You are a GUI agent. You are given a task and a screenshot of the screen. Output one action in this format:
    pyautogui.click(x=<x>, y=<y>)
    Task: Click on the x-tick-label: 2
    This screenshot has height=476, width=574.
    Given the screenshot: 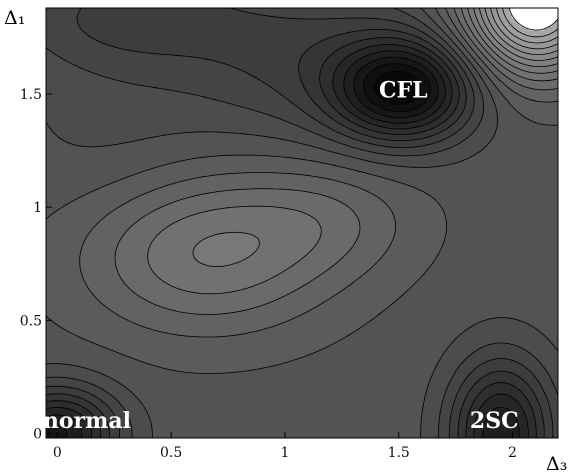 What is the action you would take?
    pyautogui.click(x=512, y=453)
    